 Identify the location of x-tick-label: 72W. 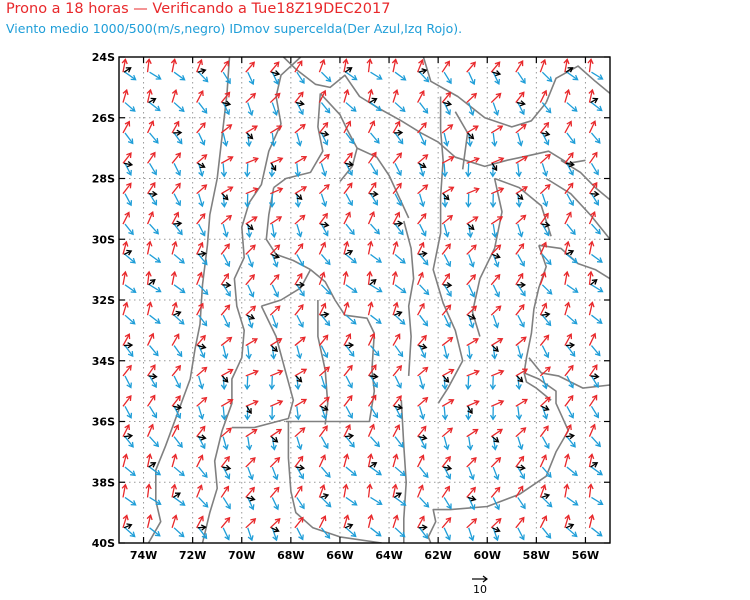
(192, 555).